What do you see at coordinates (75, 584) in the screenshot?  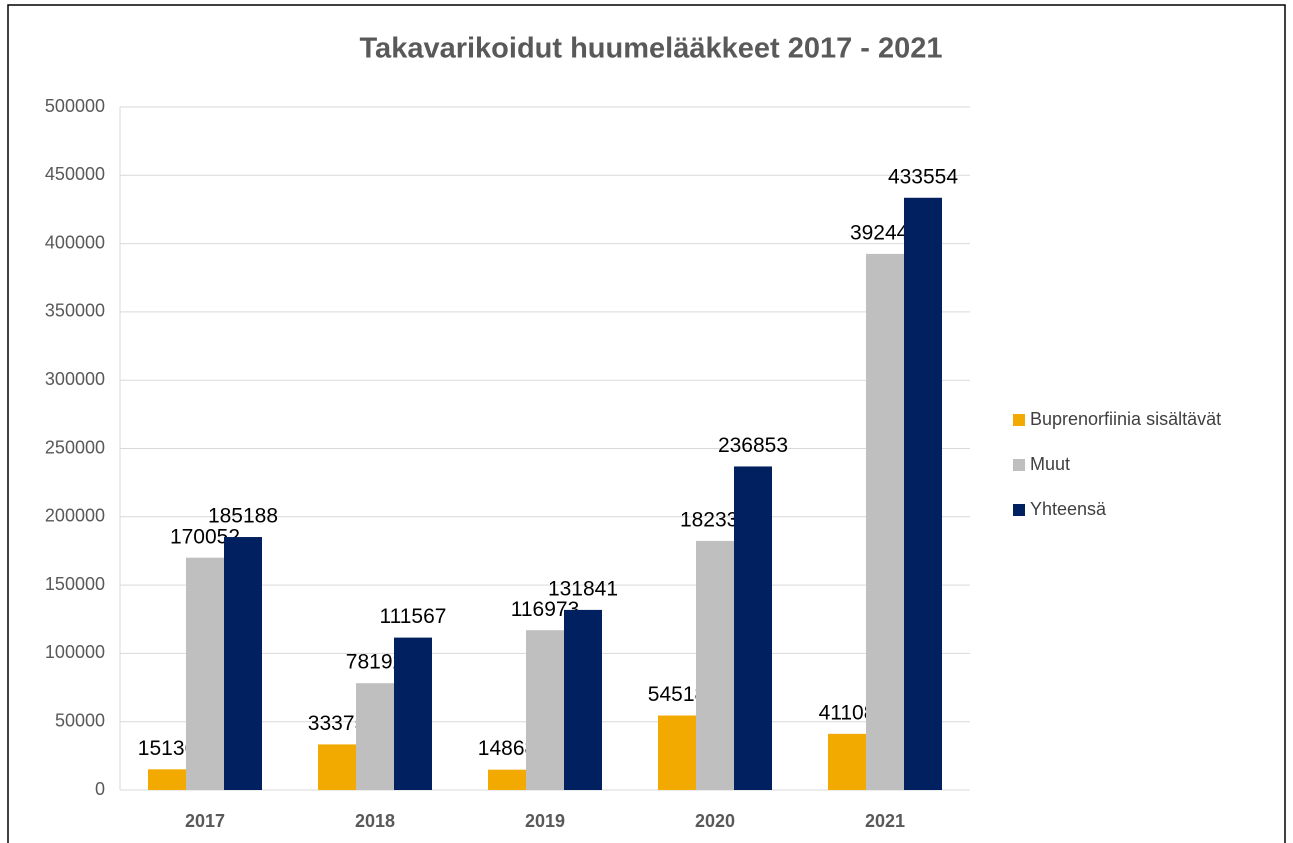 I see `y-tick-label: 150000` at bounding box center [75, 584].